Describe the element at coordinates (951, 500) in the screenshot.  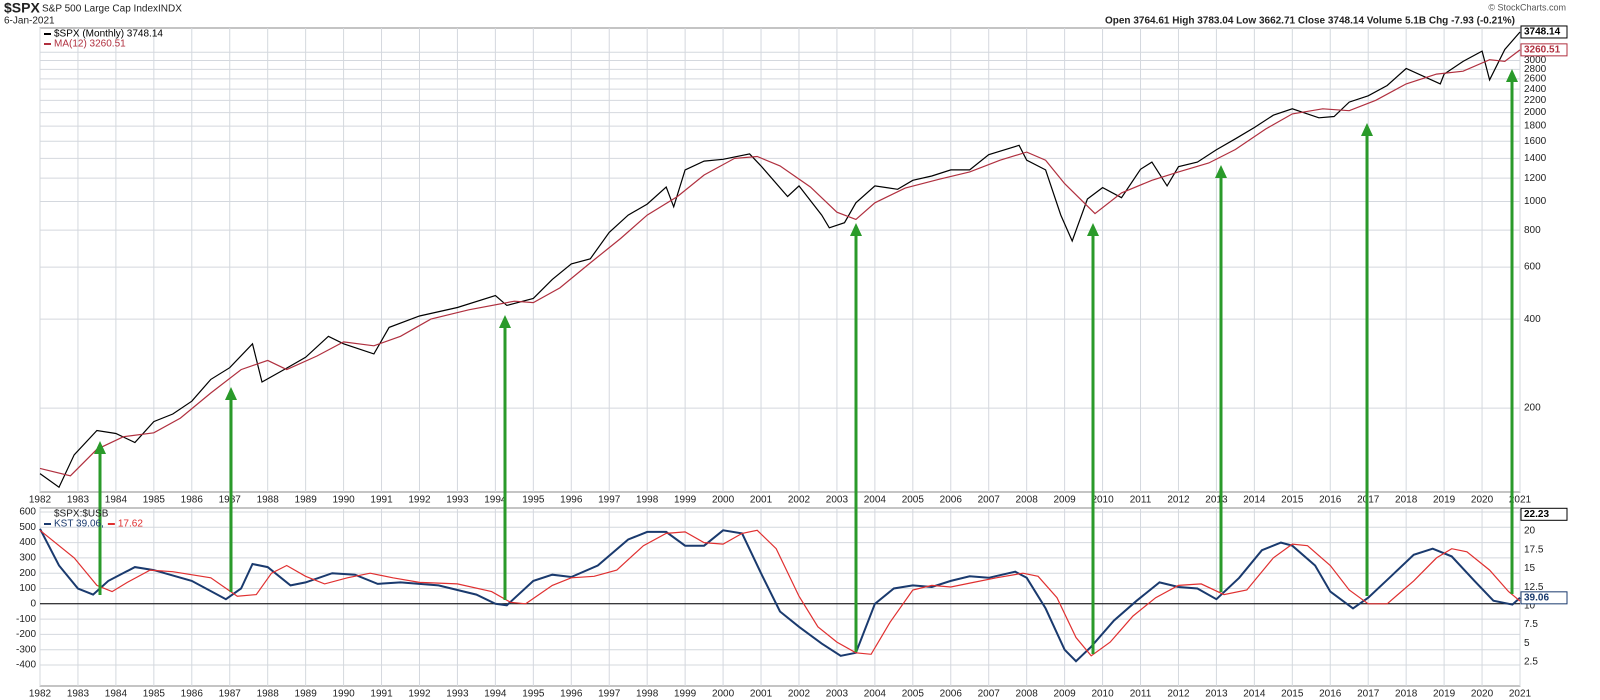
I see `x-tick-label: 2006` at that location.